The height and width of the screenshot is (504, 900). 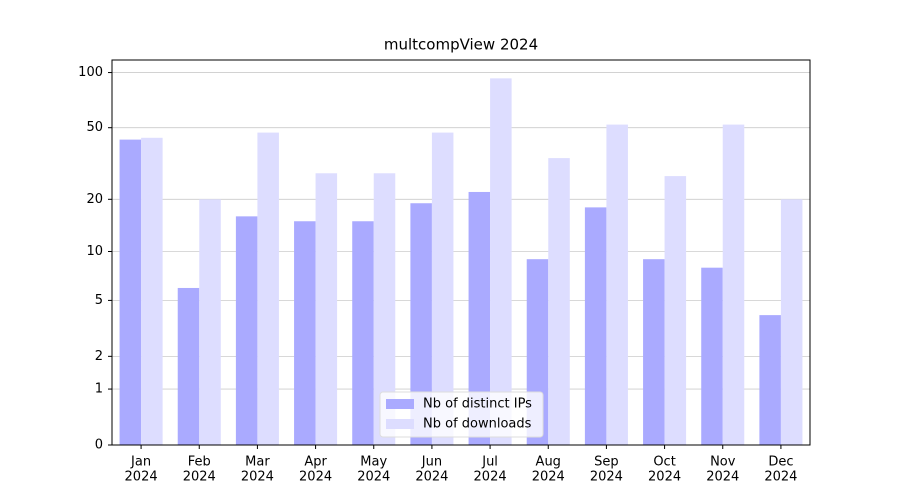 I want to click on legend-box, so click(x=461, y=414).